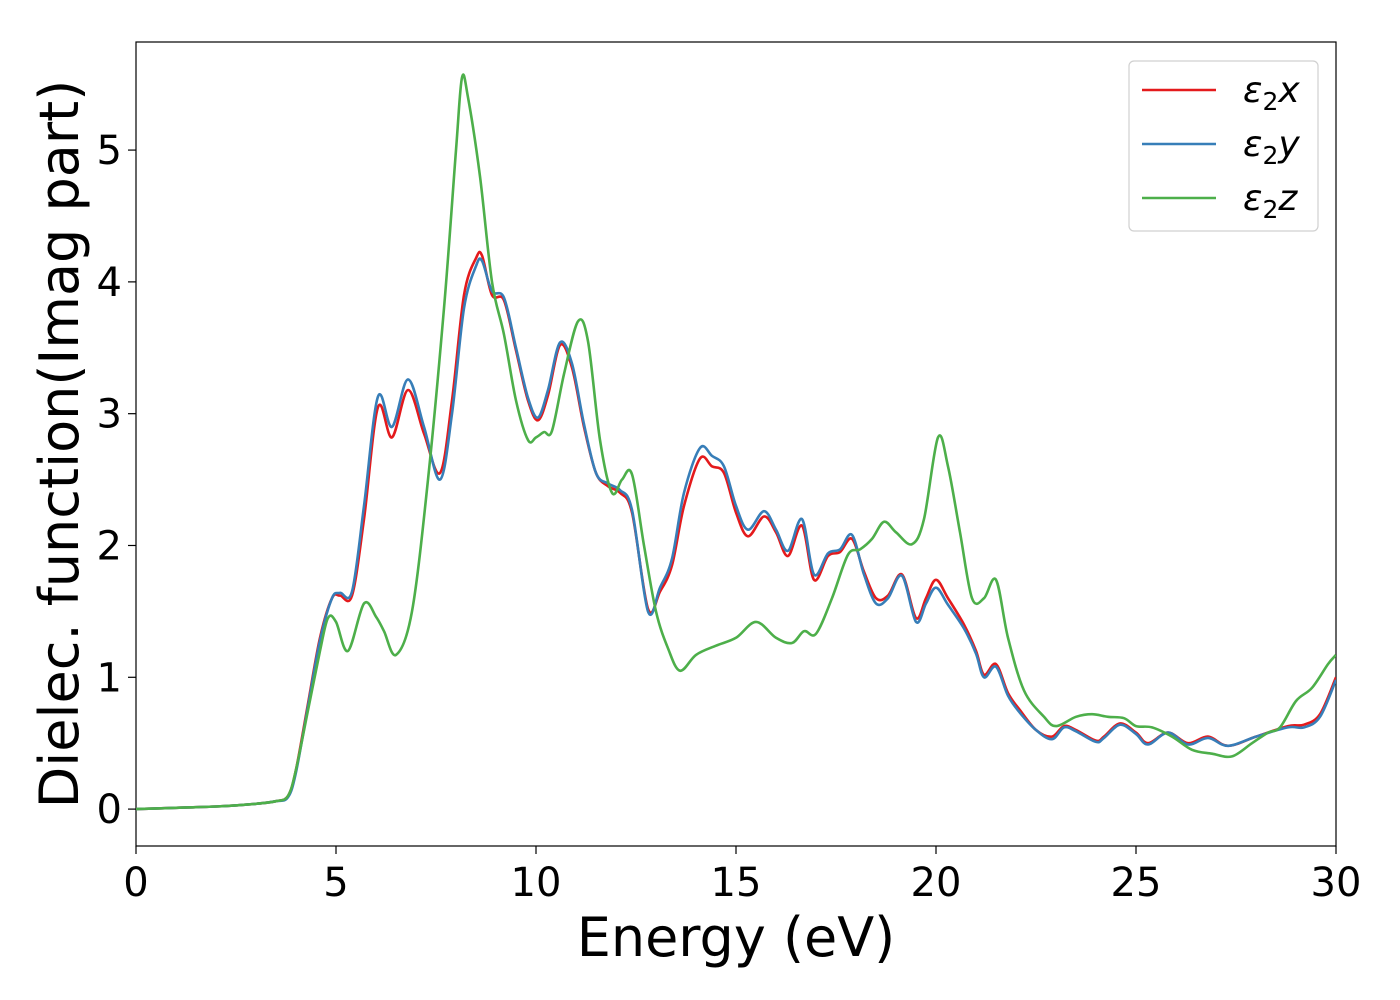 This screenshot has width=1400, height=1000. What do you see at coordinates (1271, 93) in the screenshot?
I see `legend-label-x: ε2x` at bounding box center [1271, 93].